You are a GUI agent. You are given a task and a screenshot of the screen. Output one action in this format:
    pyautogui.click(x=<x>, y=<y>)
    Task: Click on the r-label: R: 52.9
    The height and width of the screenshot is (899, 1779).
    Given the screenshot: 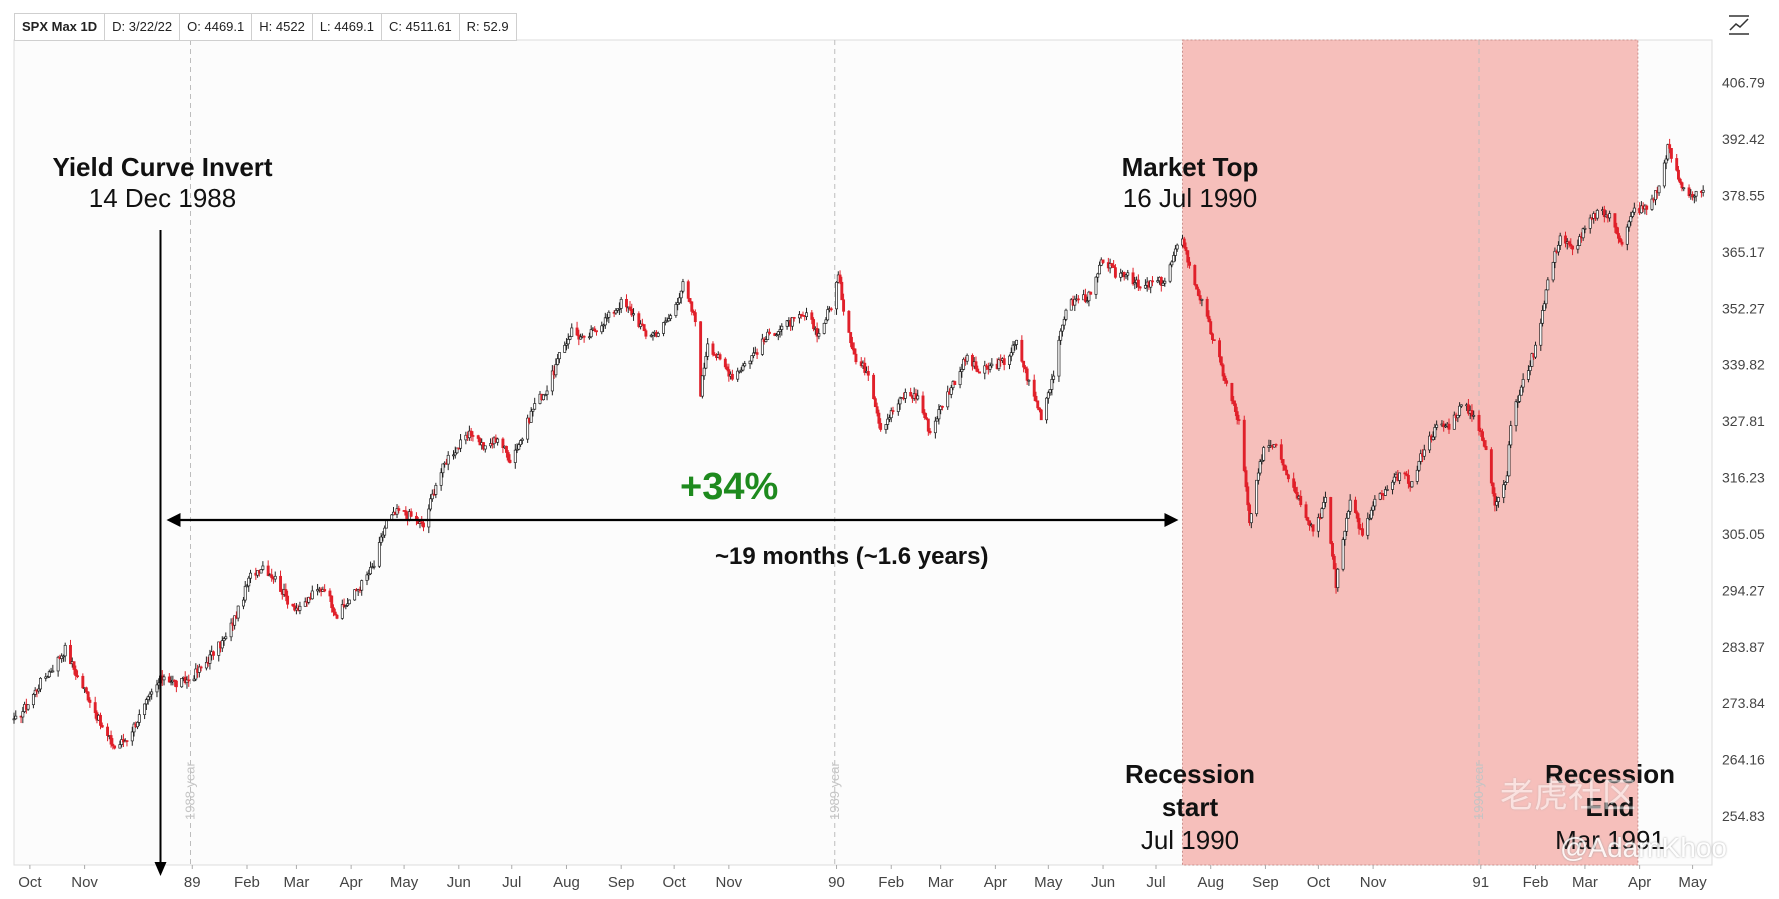 What is the action you would take?
    pyautogui.click(x=487, y=26)
    